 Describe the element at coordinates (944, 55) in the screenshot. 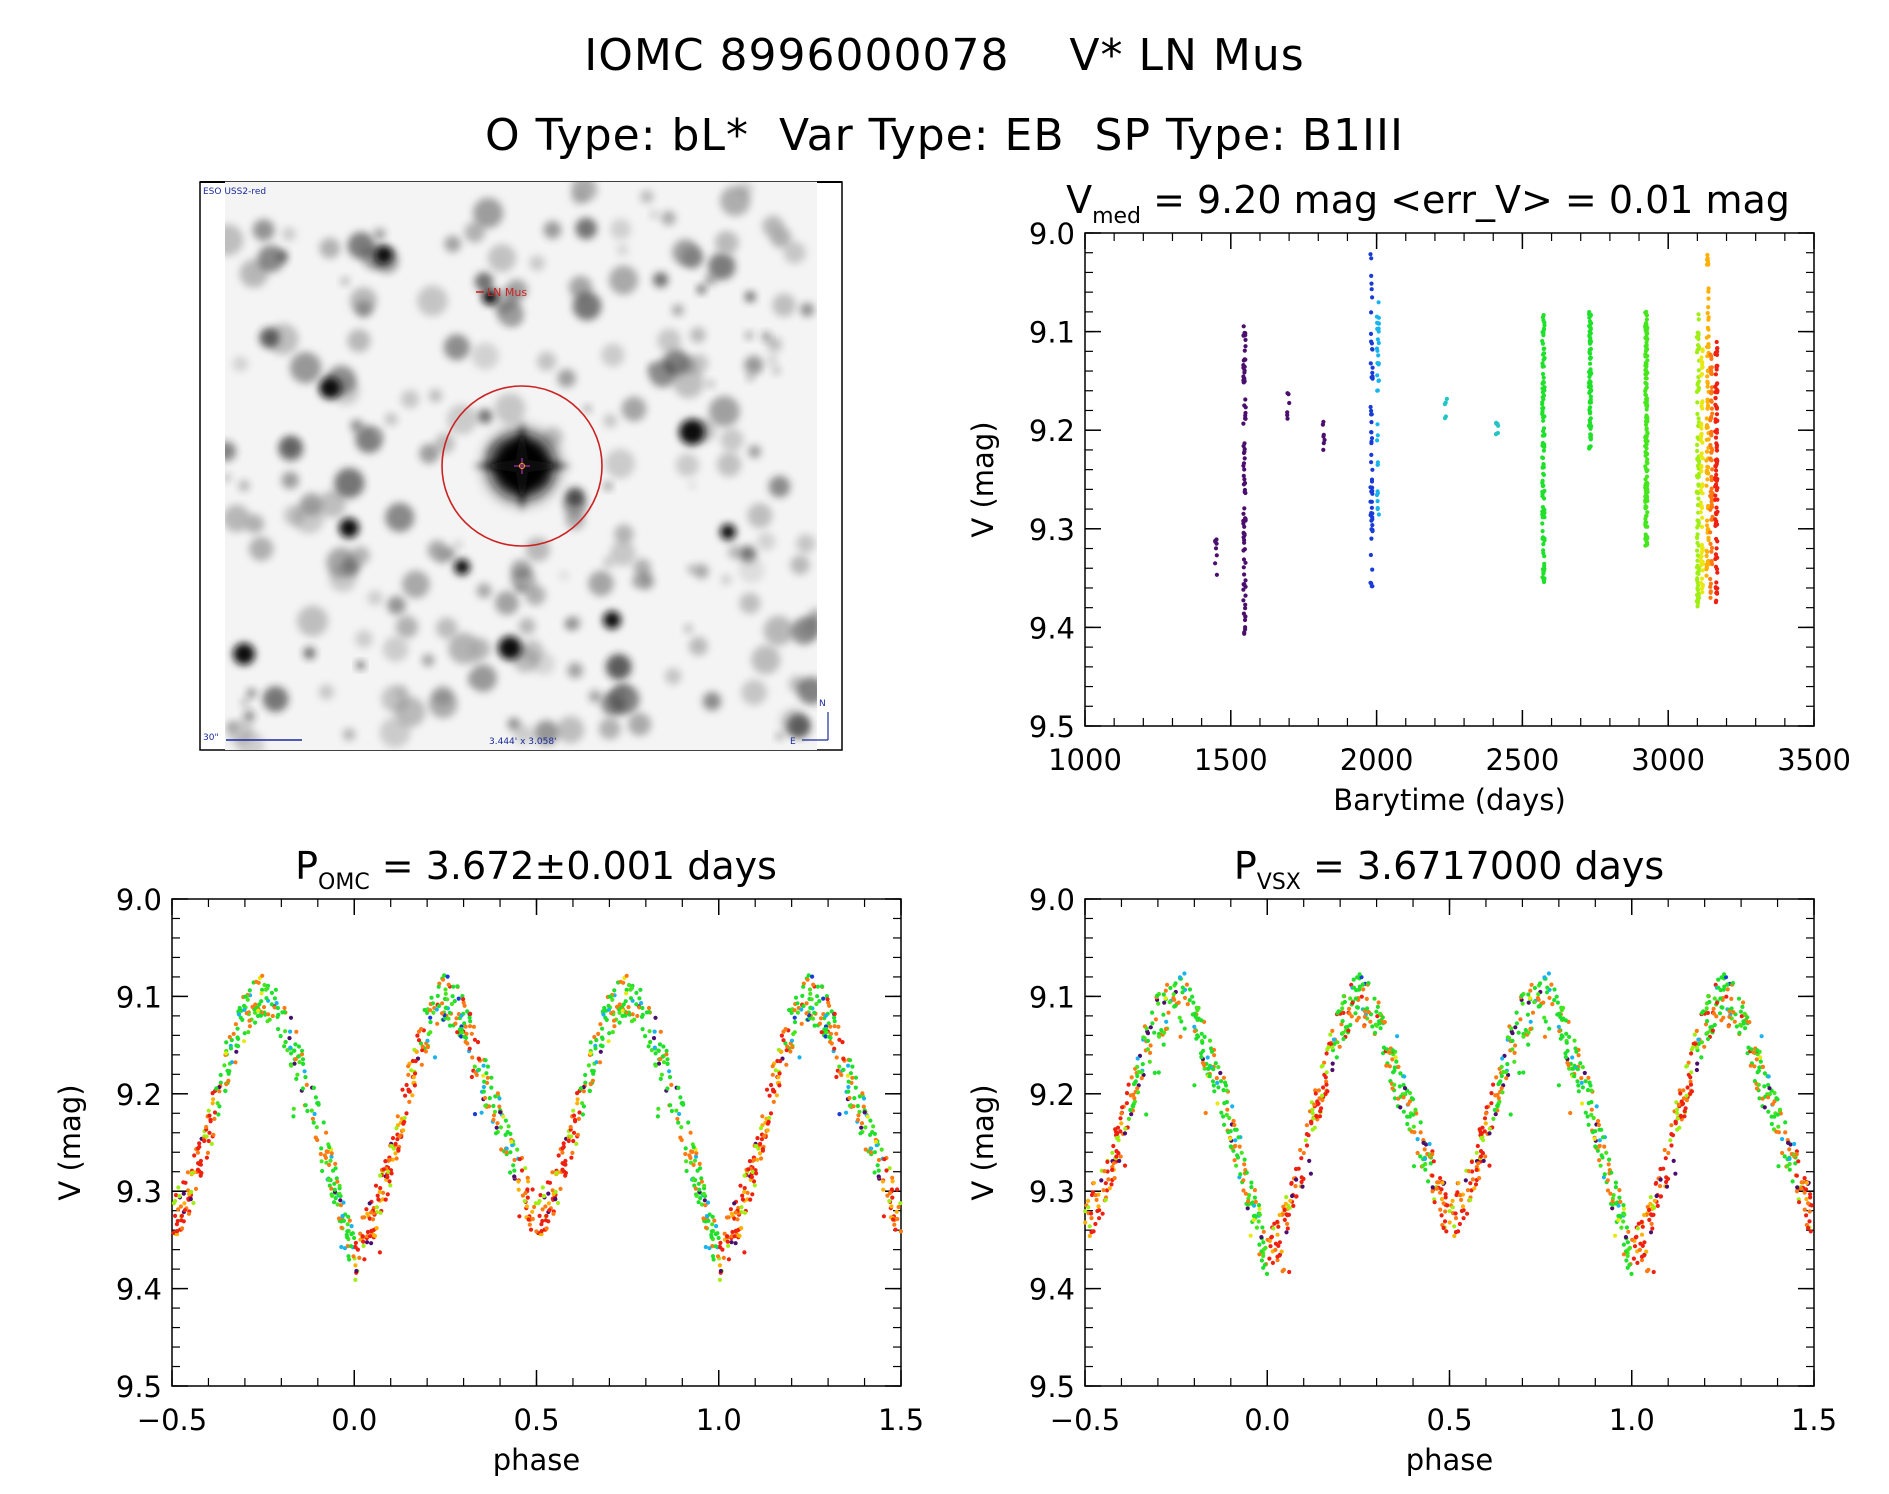

I see `figure-title-line1: IOMC 8996000078 V* LN Mus` at that location.